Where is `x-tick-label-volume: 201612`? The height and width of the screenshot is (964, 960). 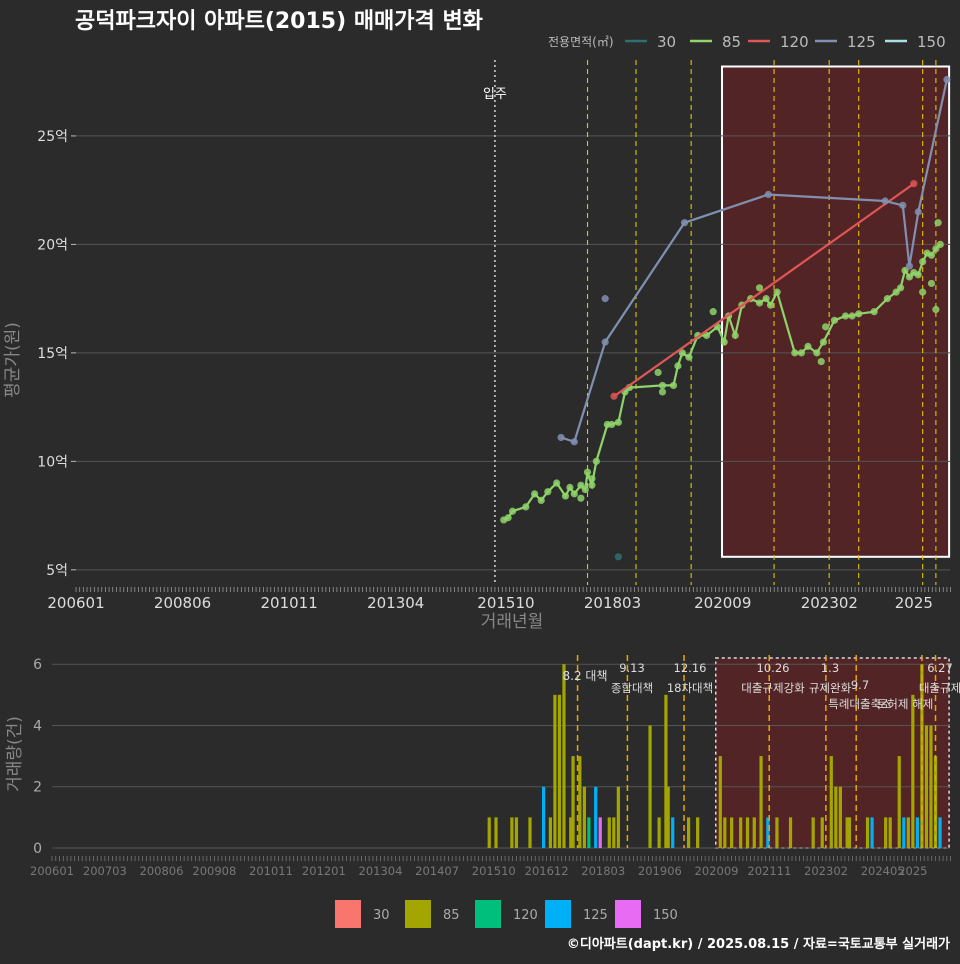
x-tick-label-volume: 201612 is located at coordinates (547, 871).